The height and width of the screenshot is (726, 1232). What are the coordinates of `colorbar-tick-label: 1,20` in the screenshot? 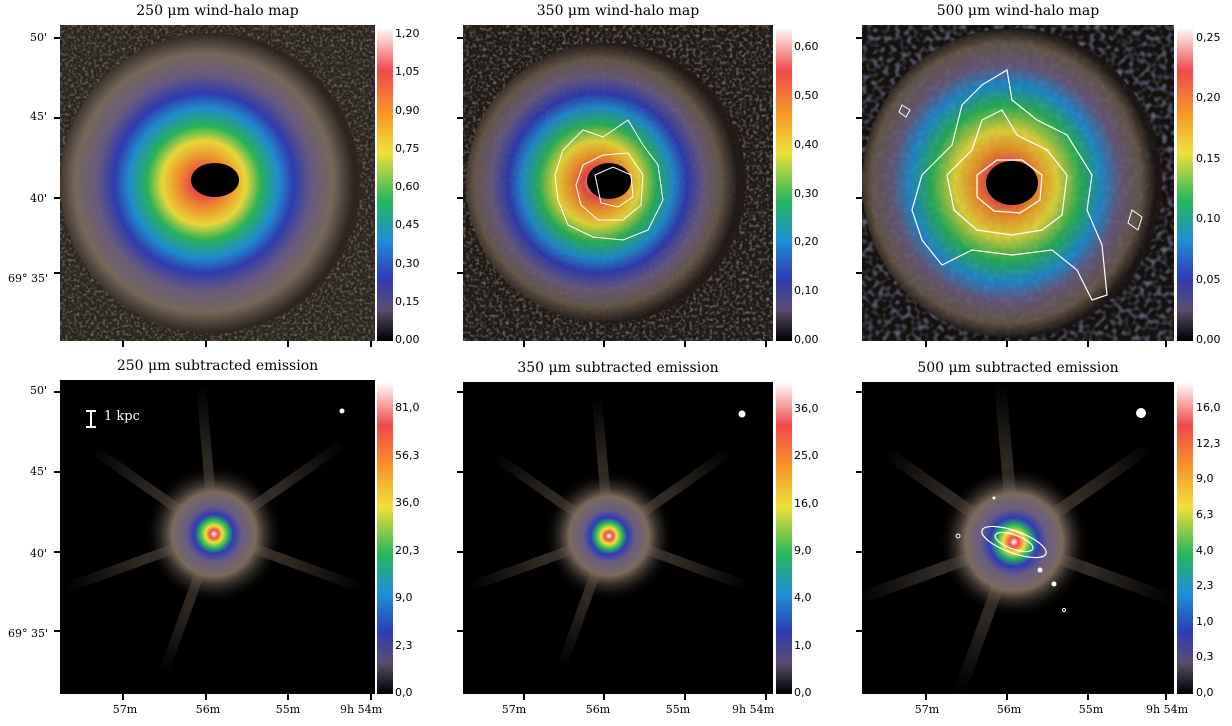 It's located at (407, 33).